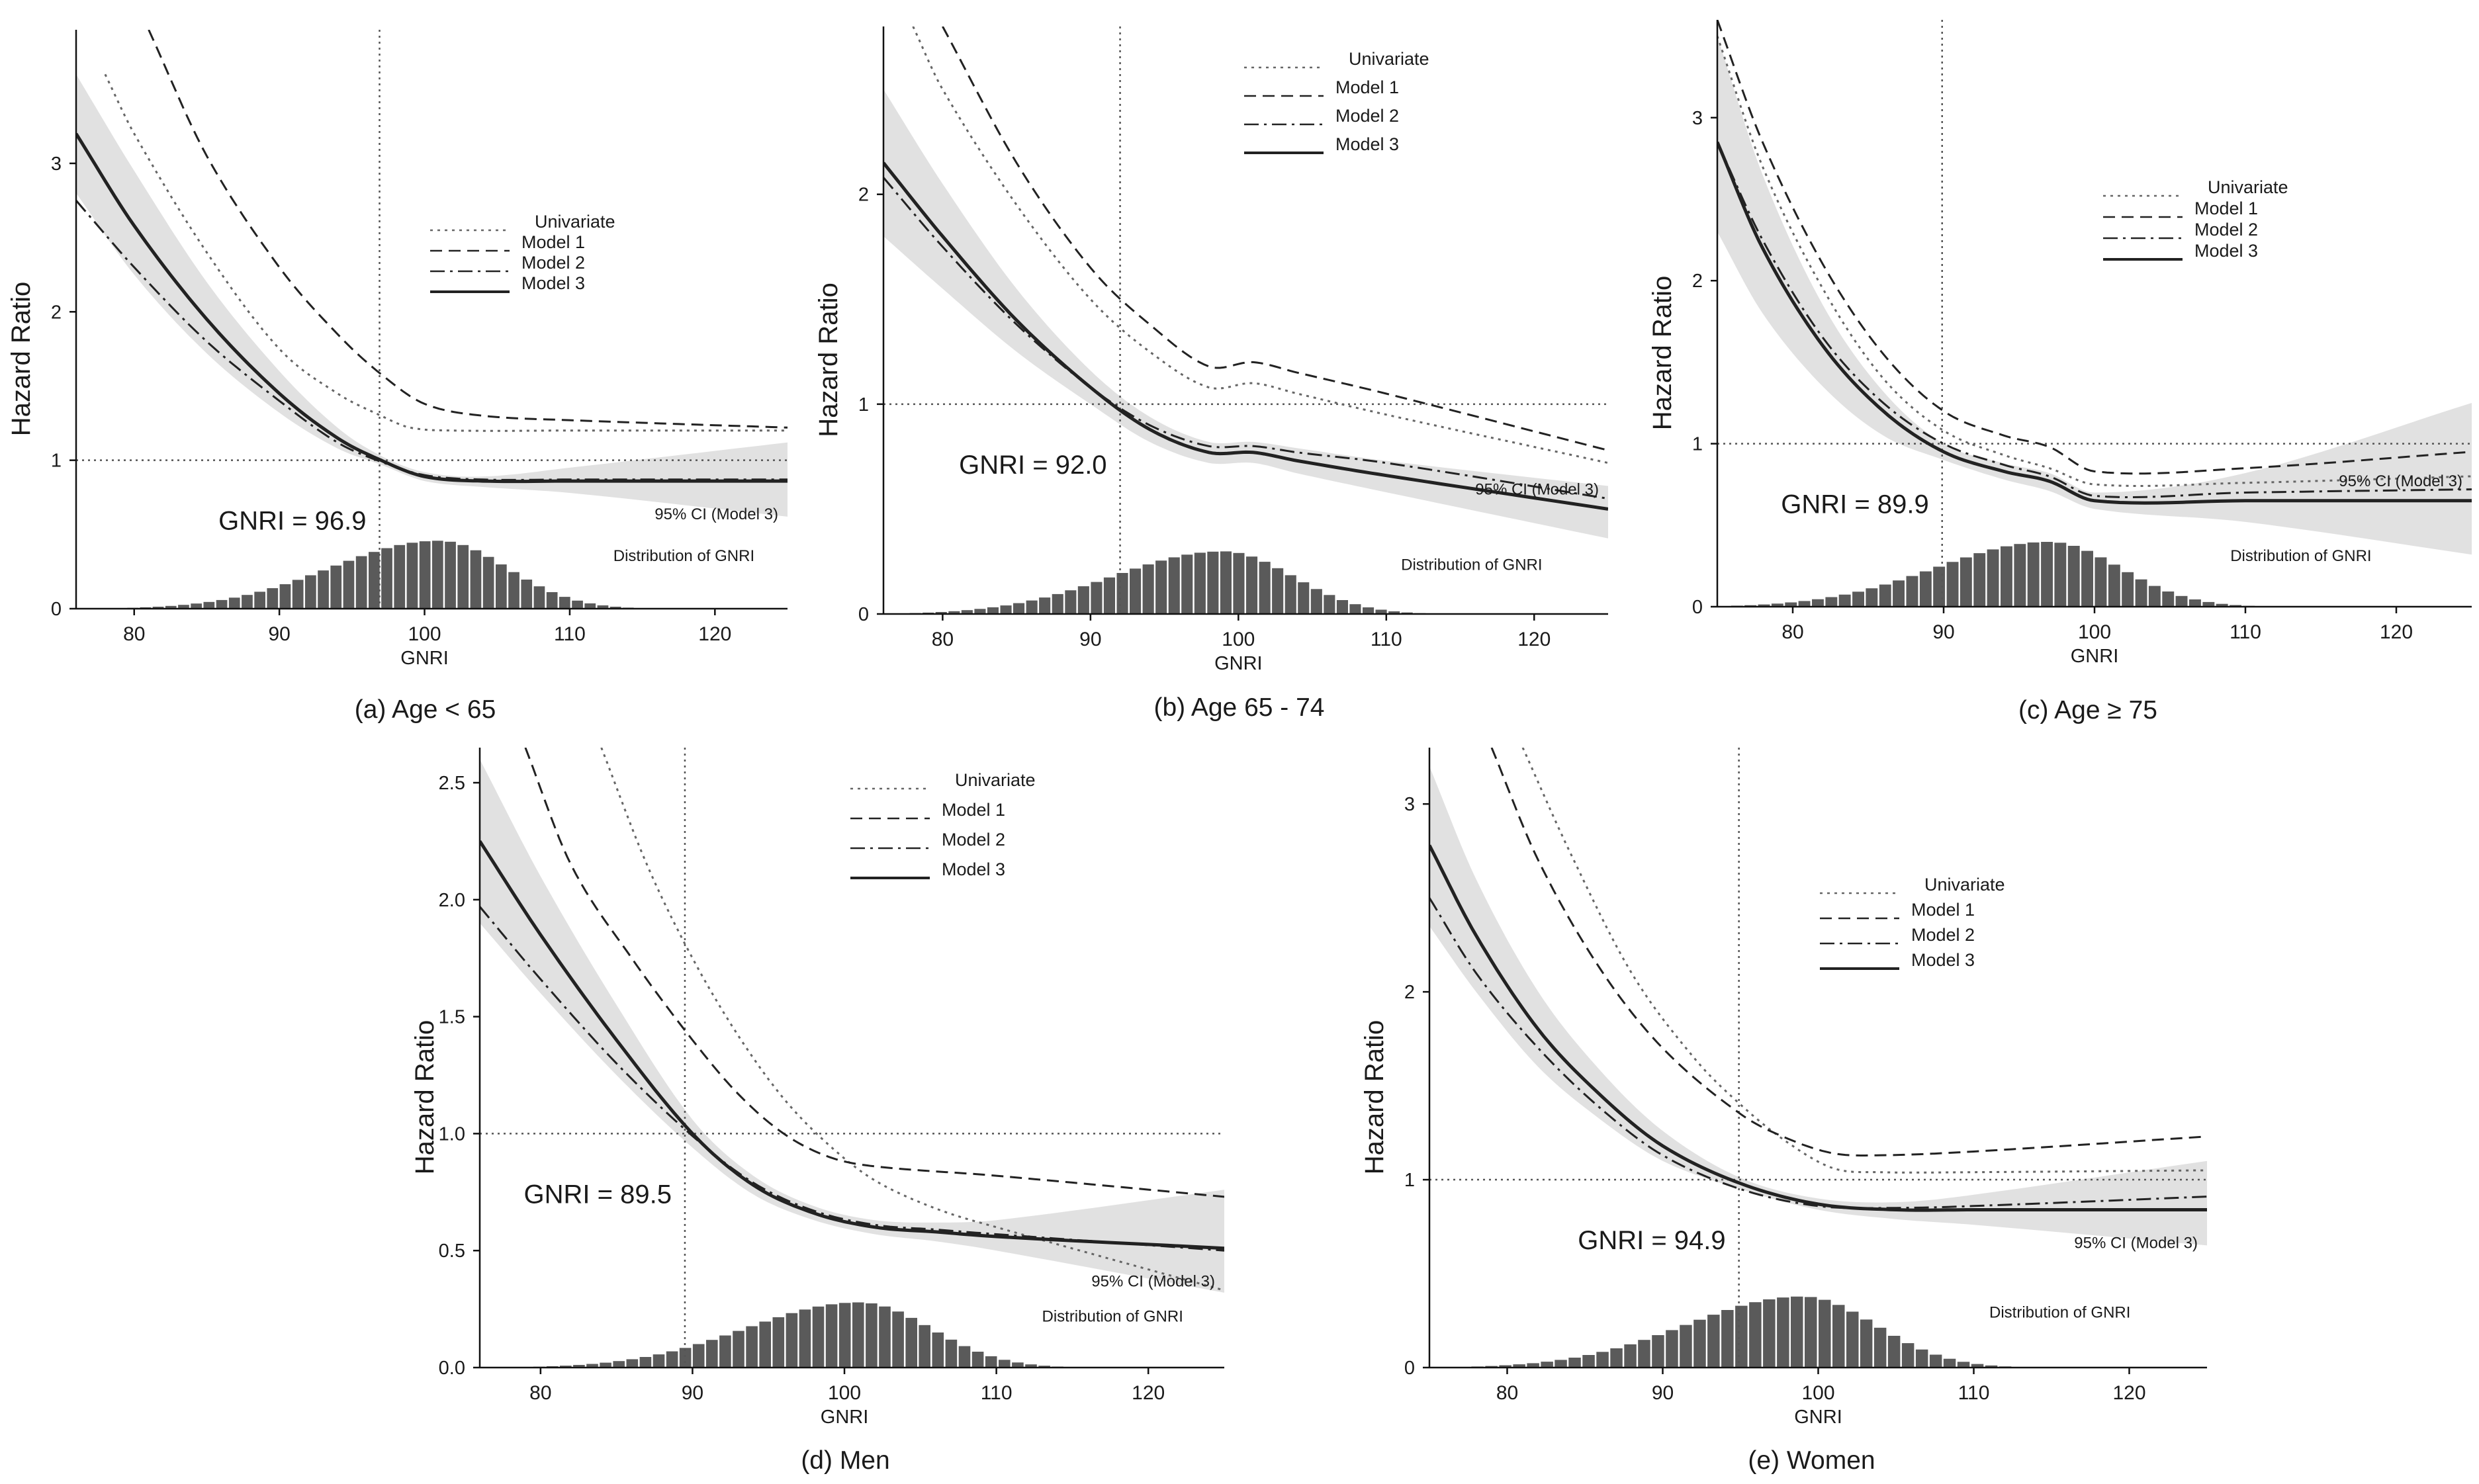 This screenshot has width=2479, height=1484. I want to click on x-axis-label: GNRI, so click(845, 1417).